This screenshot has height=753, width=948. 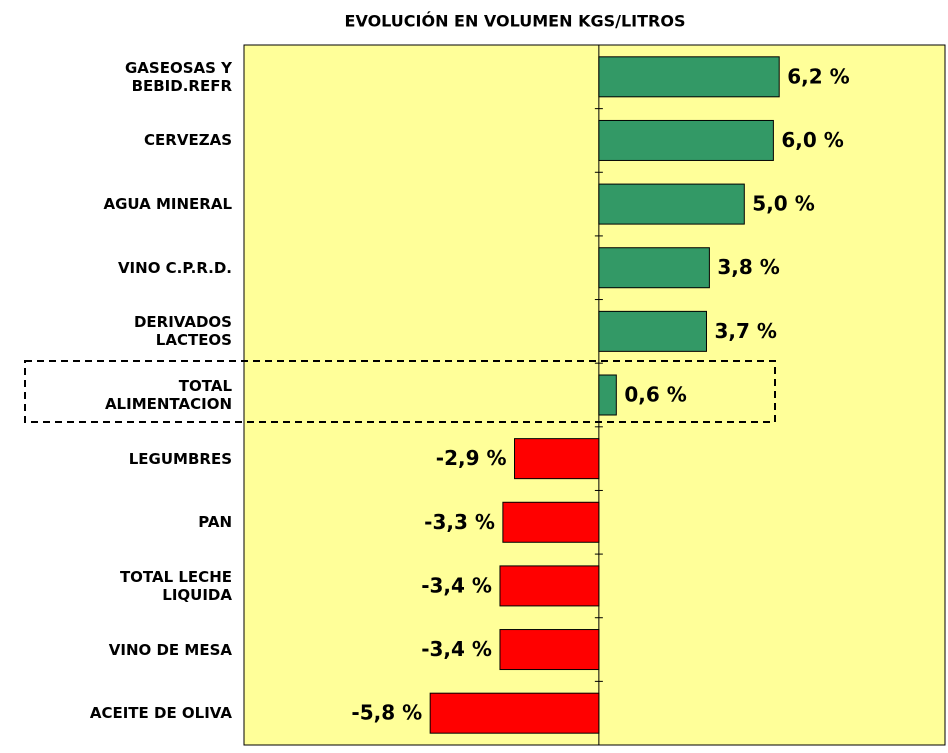 I want to click on category-label: GASEOSAS Y BEBID.REFR, so click(x=178, y=76).